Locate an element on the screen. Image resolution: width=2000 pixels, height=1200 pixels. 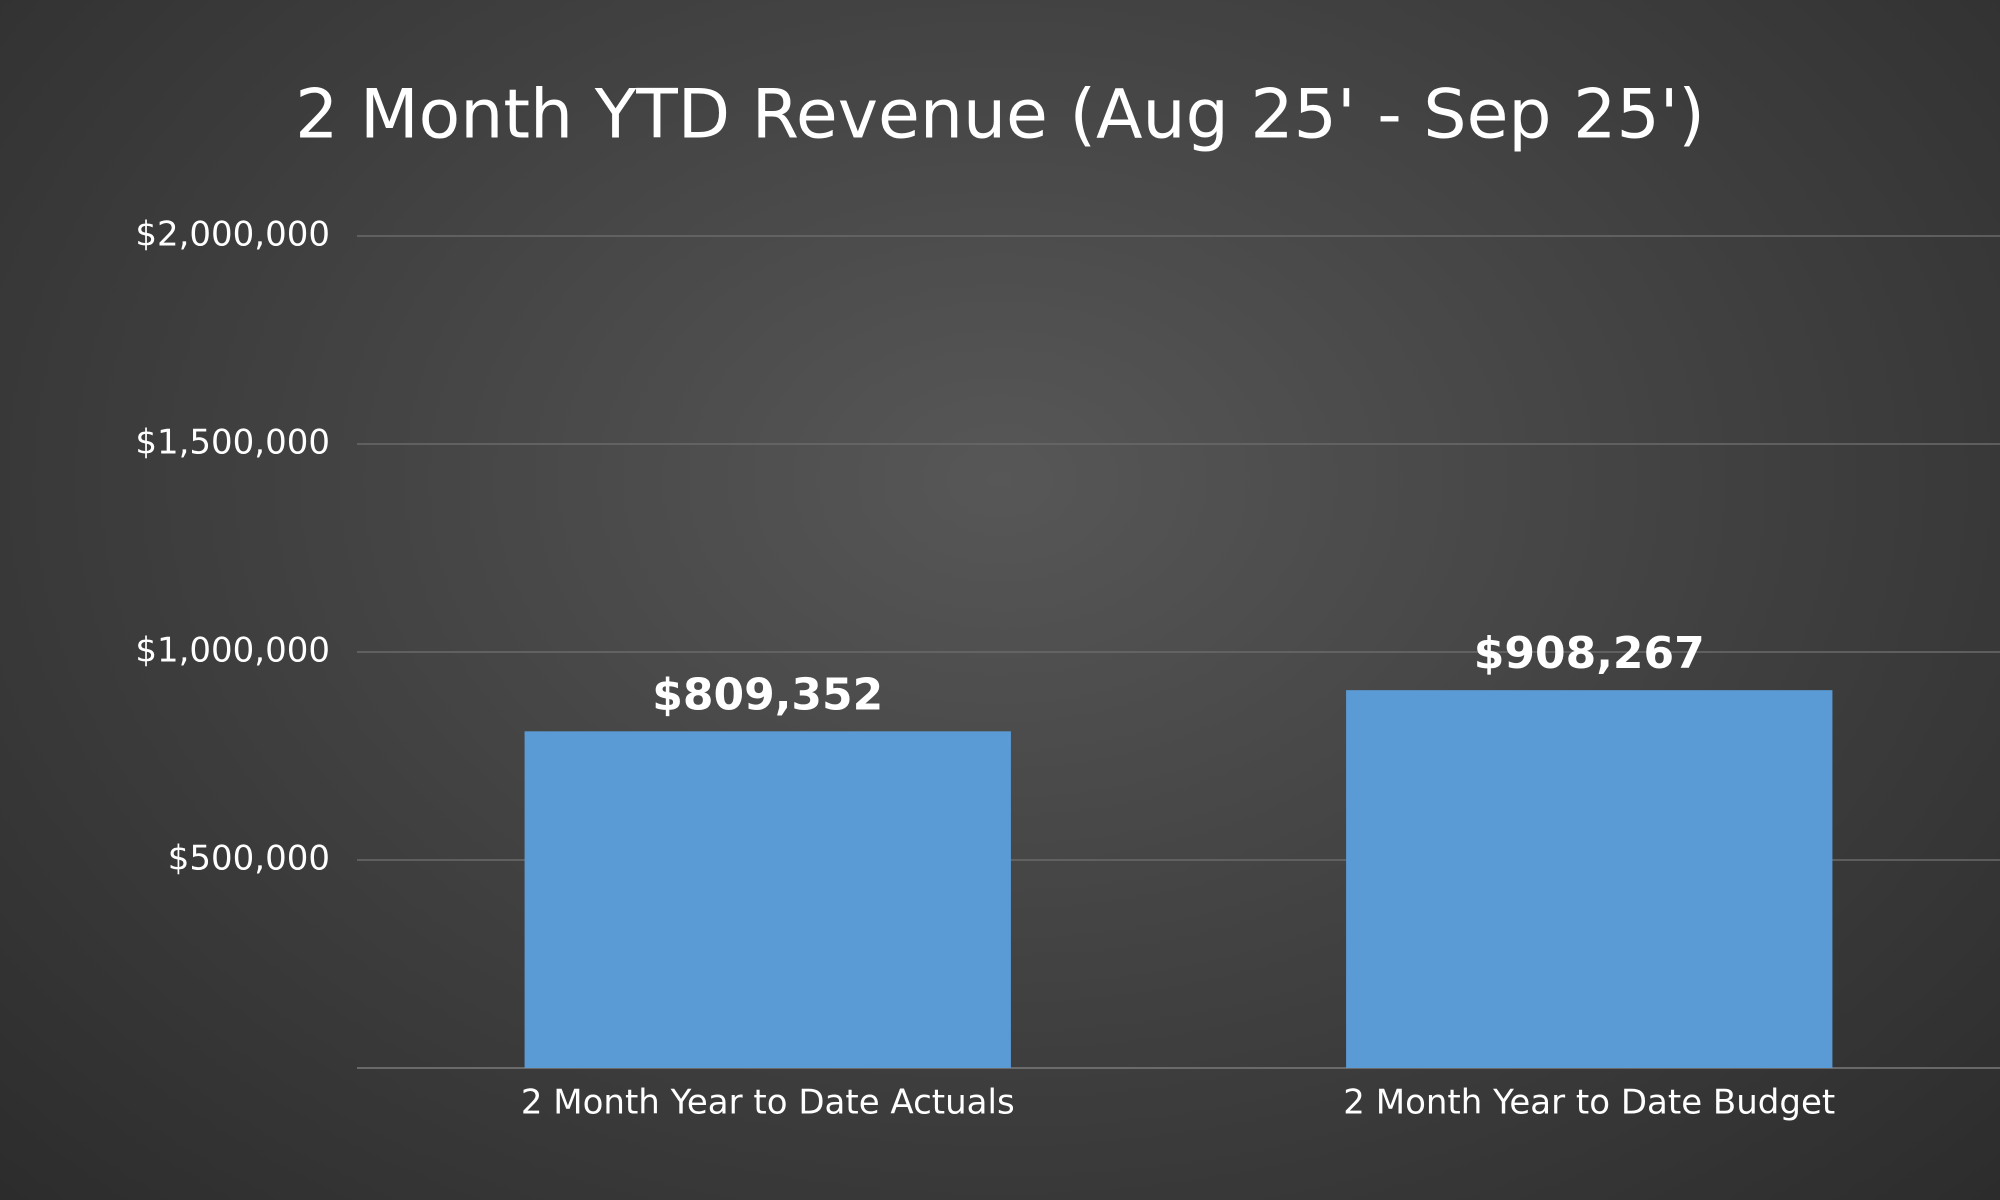
y-tick-label: $2,000,000 is located at coordinates (232, 235).